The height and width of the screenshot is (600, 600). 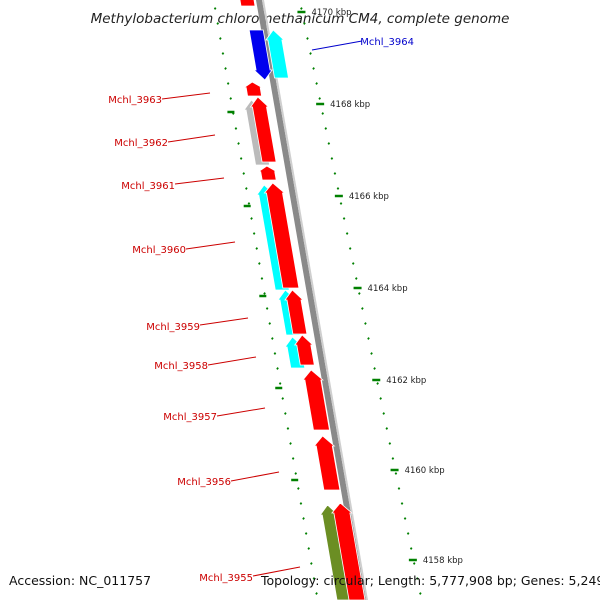 I want to click on scale-label: 4168 kbp, so click(x=350, y=105).